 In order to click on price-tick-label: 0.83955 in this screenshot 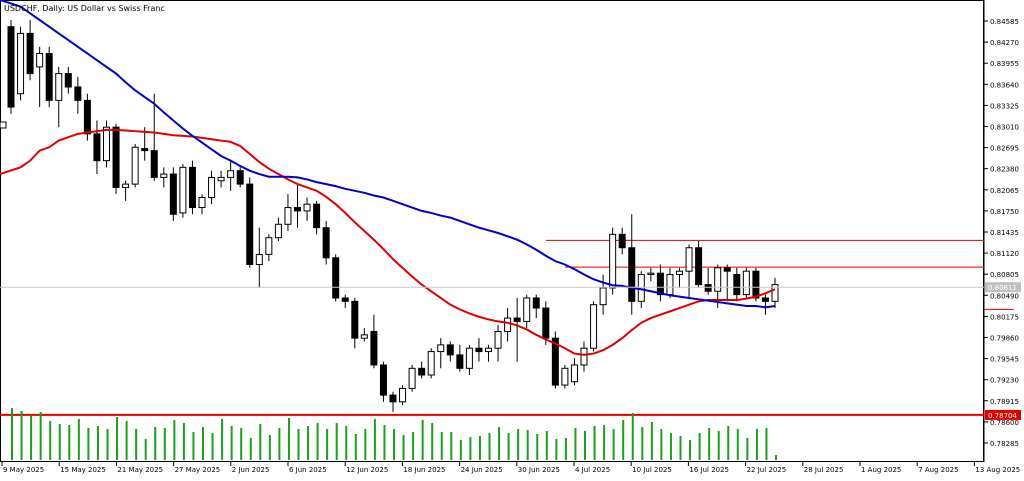, I will do `click(1004, 64)`.